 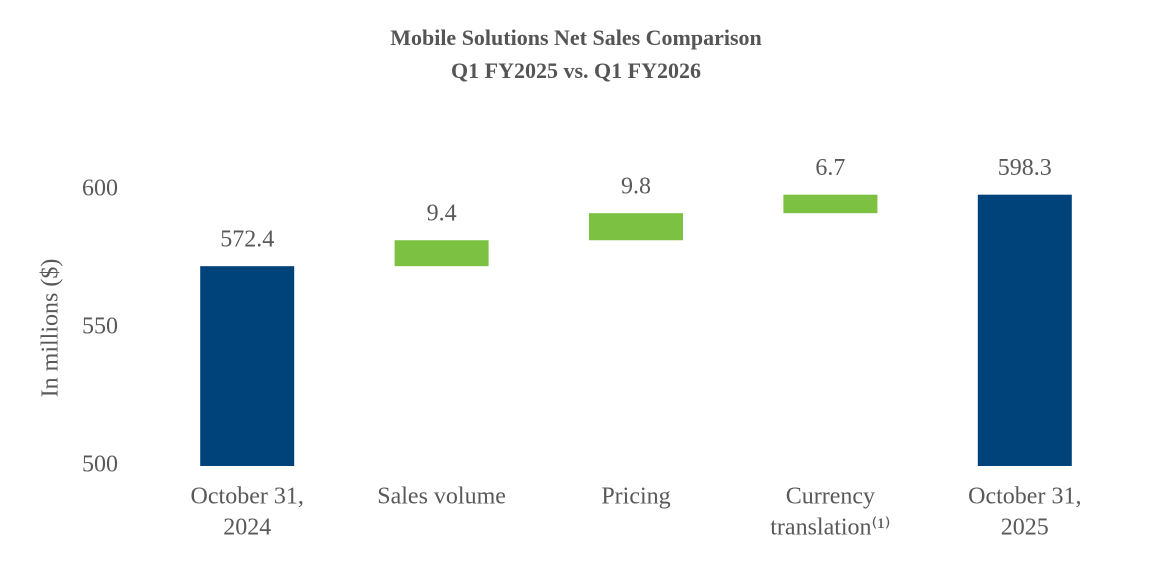 What do you see at coordinates (830, 528) in the screenshot?
I see `x-tick-label: translation⁽¹⁾` at bounding box center [830, 528].